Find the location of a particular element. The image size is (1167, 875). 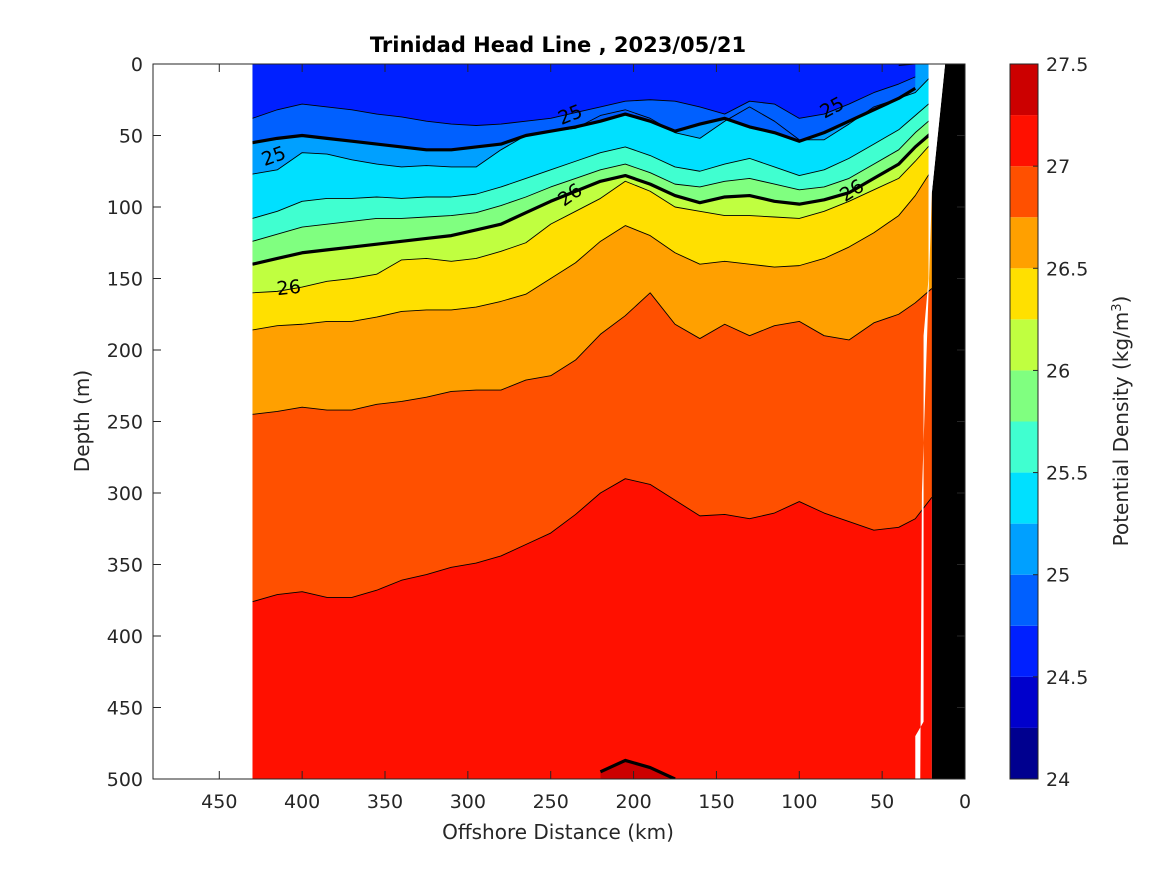

colorbar-frame is located at coordinates (1024, 421).